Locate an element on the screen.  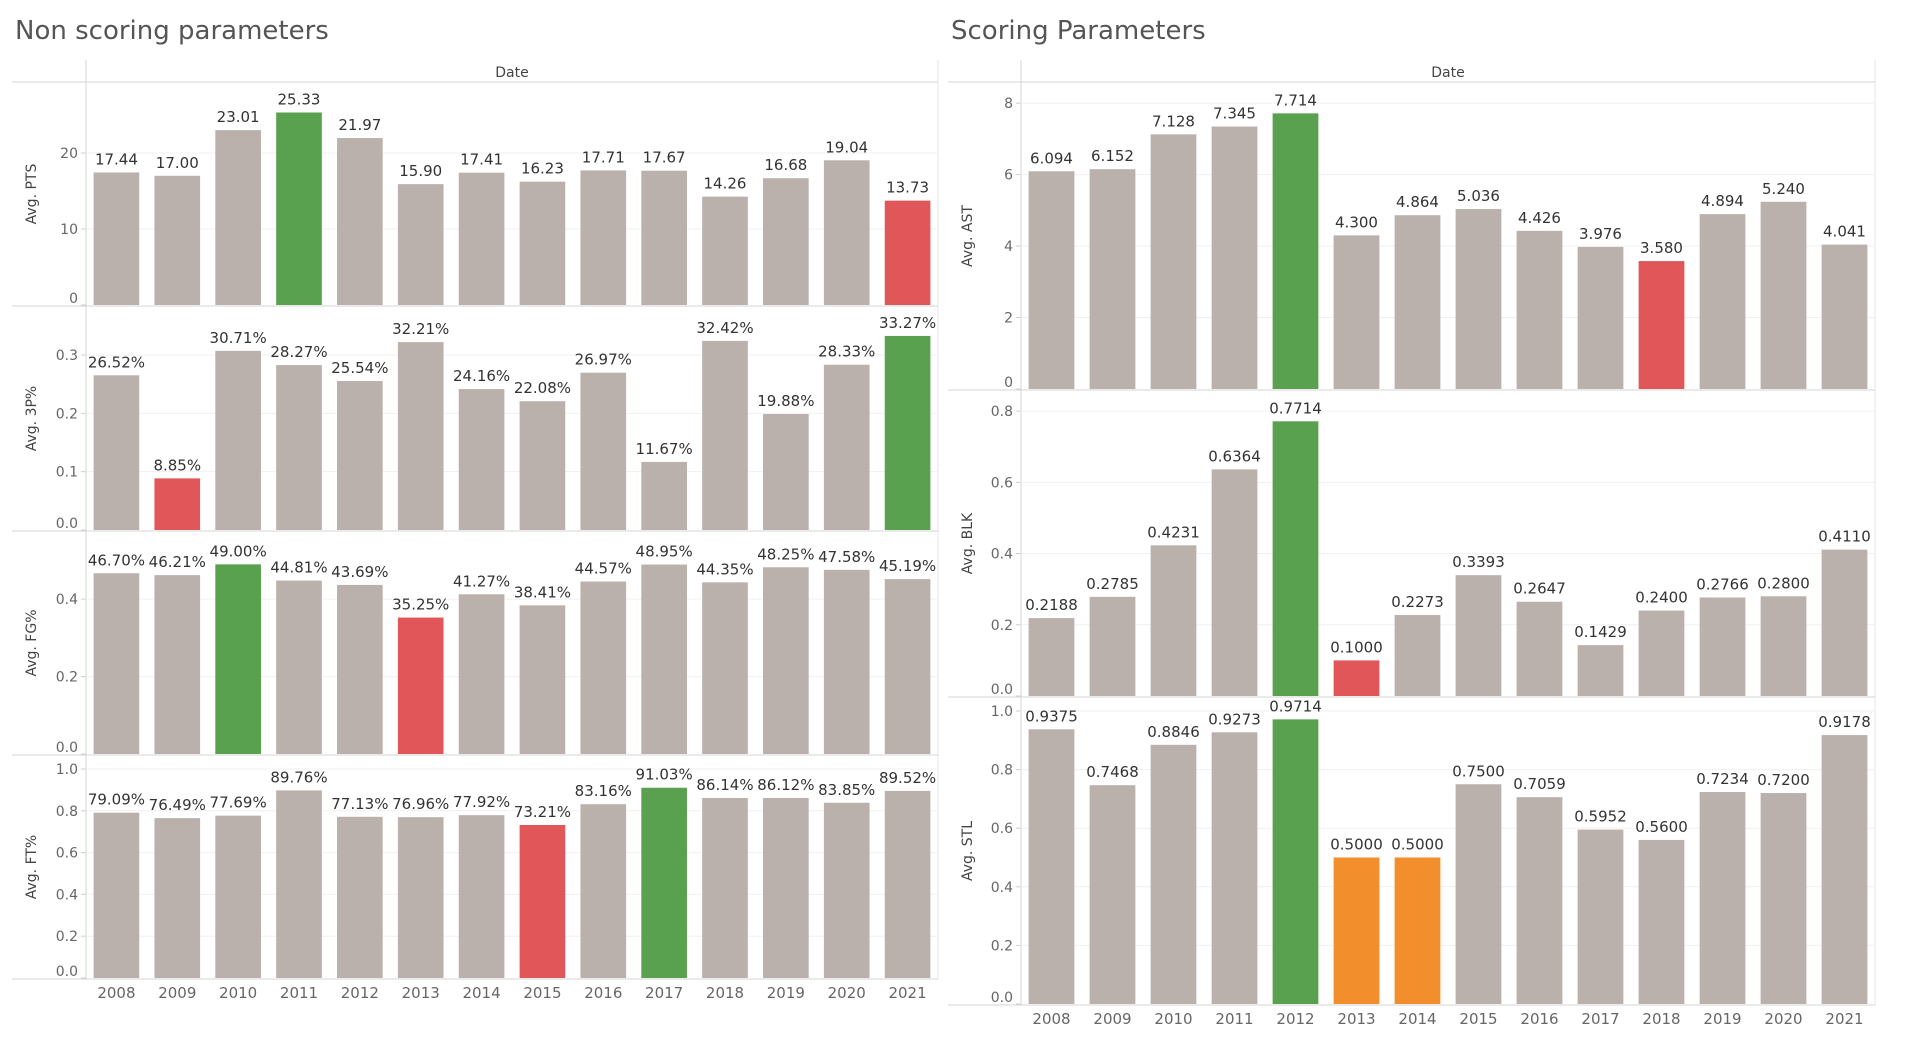
y-tick-label: 0 is located at coordinates (1008, 383).